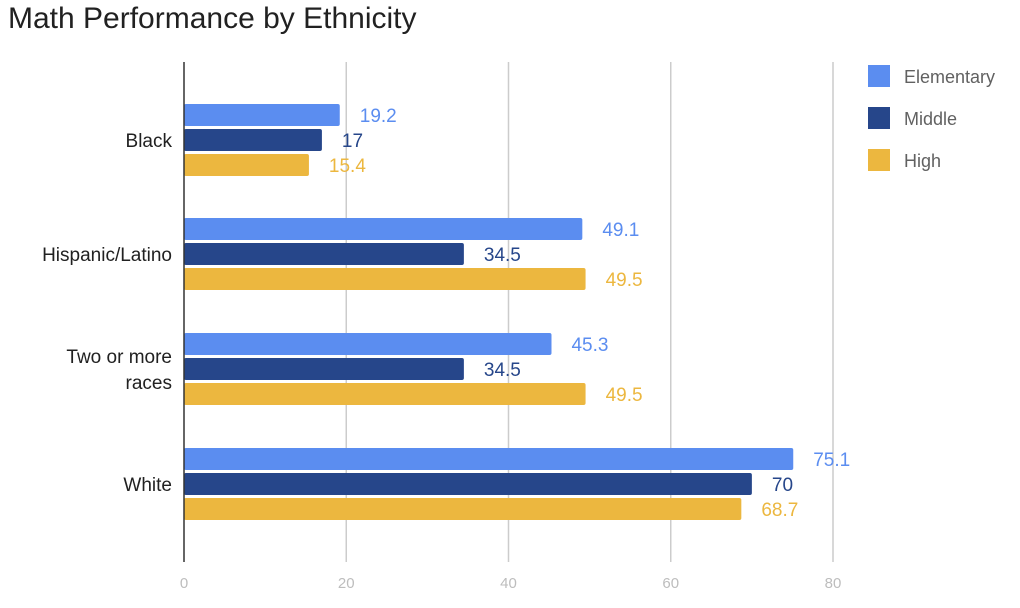  I want to click on category-label: White, so click(147, 485).